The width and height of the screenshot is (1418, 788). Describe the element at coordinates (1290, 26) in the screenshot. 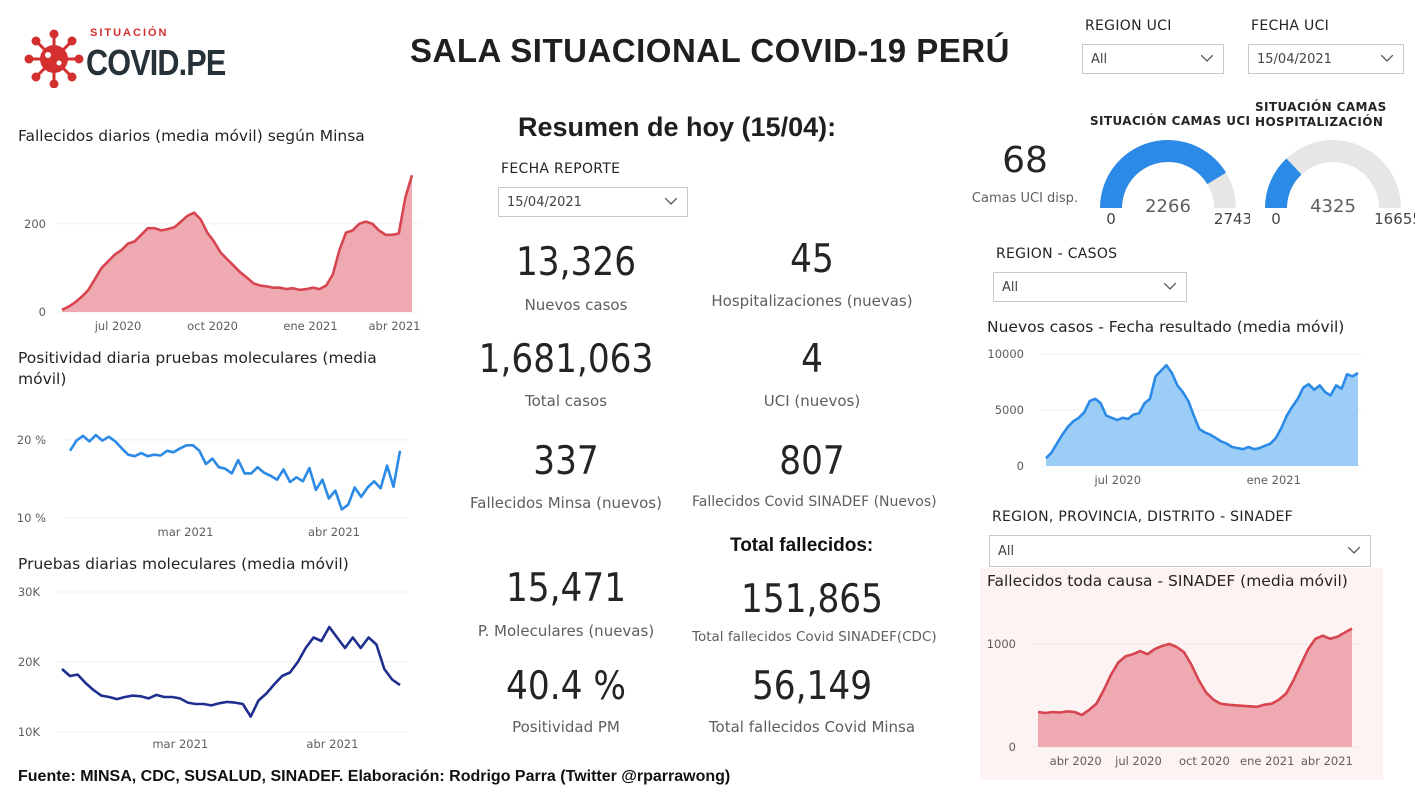

I see `fecha-uci-label: FECHA UCI` at that location.